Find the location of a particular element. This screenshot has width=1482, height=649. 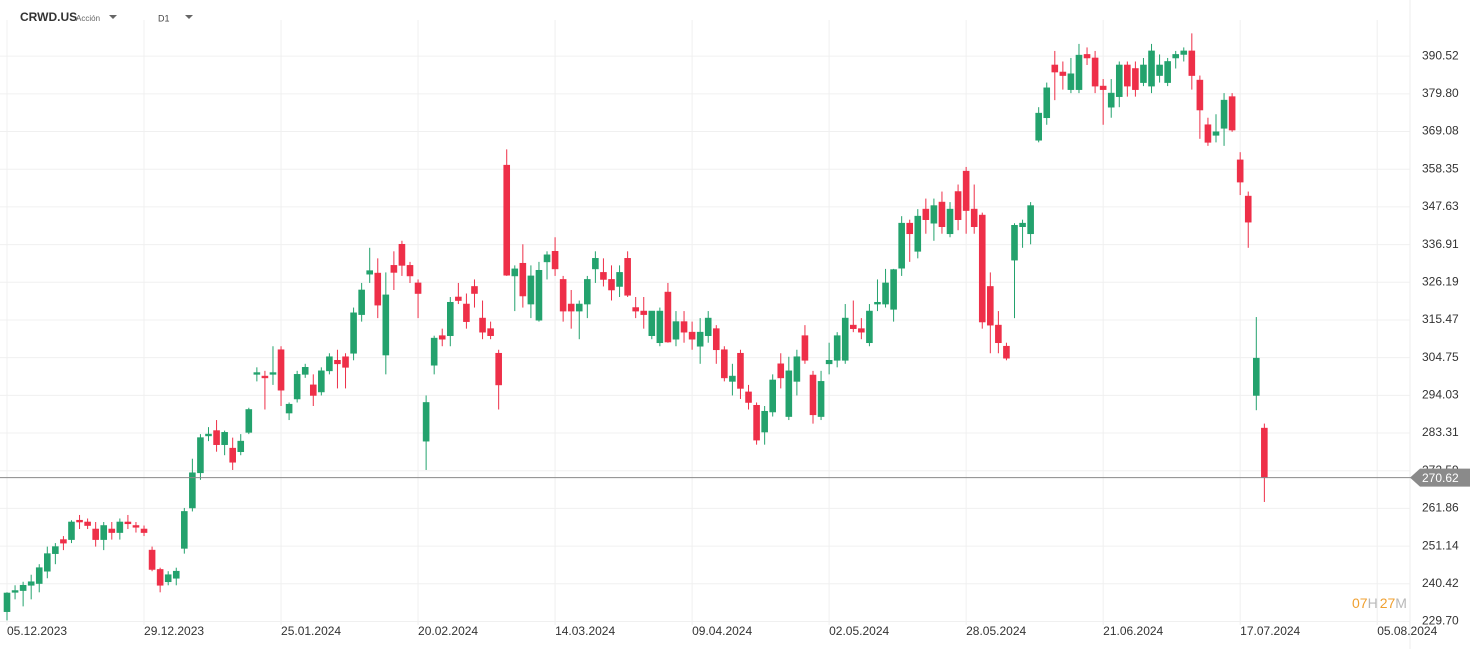

symbol: CRWD.US is located at coordinates (48, 17).